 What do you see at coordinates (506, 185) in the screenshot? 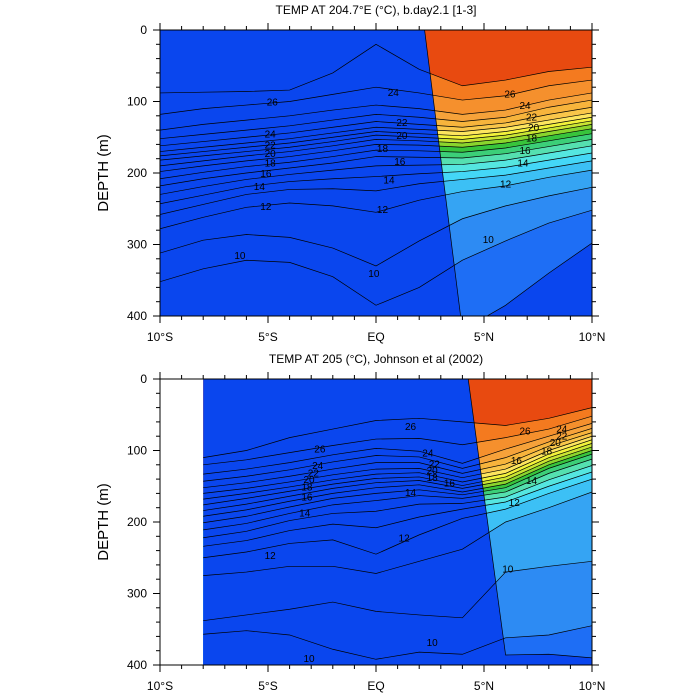
I see `panel-1-contour-label: 12` at bounding box center [506, 185].